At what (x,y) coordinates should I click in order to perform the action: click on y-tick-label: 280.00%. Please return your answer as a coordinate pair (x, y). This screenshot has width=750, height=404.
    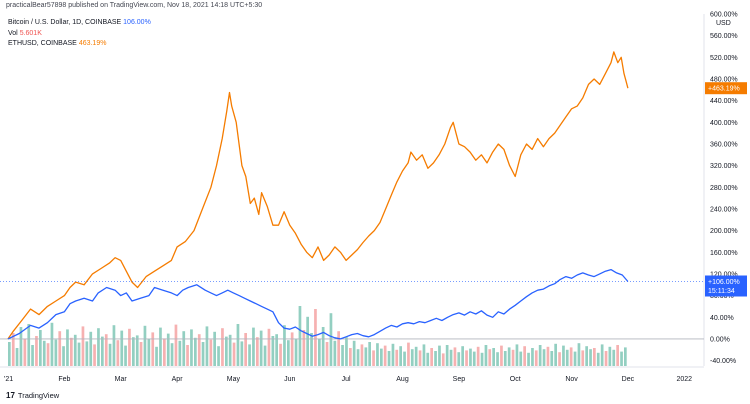
    Looking at the image, I should click on (724, 188).